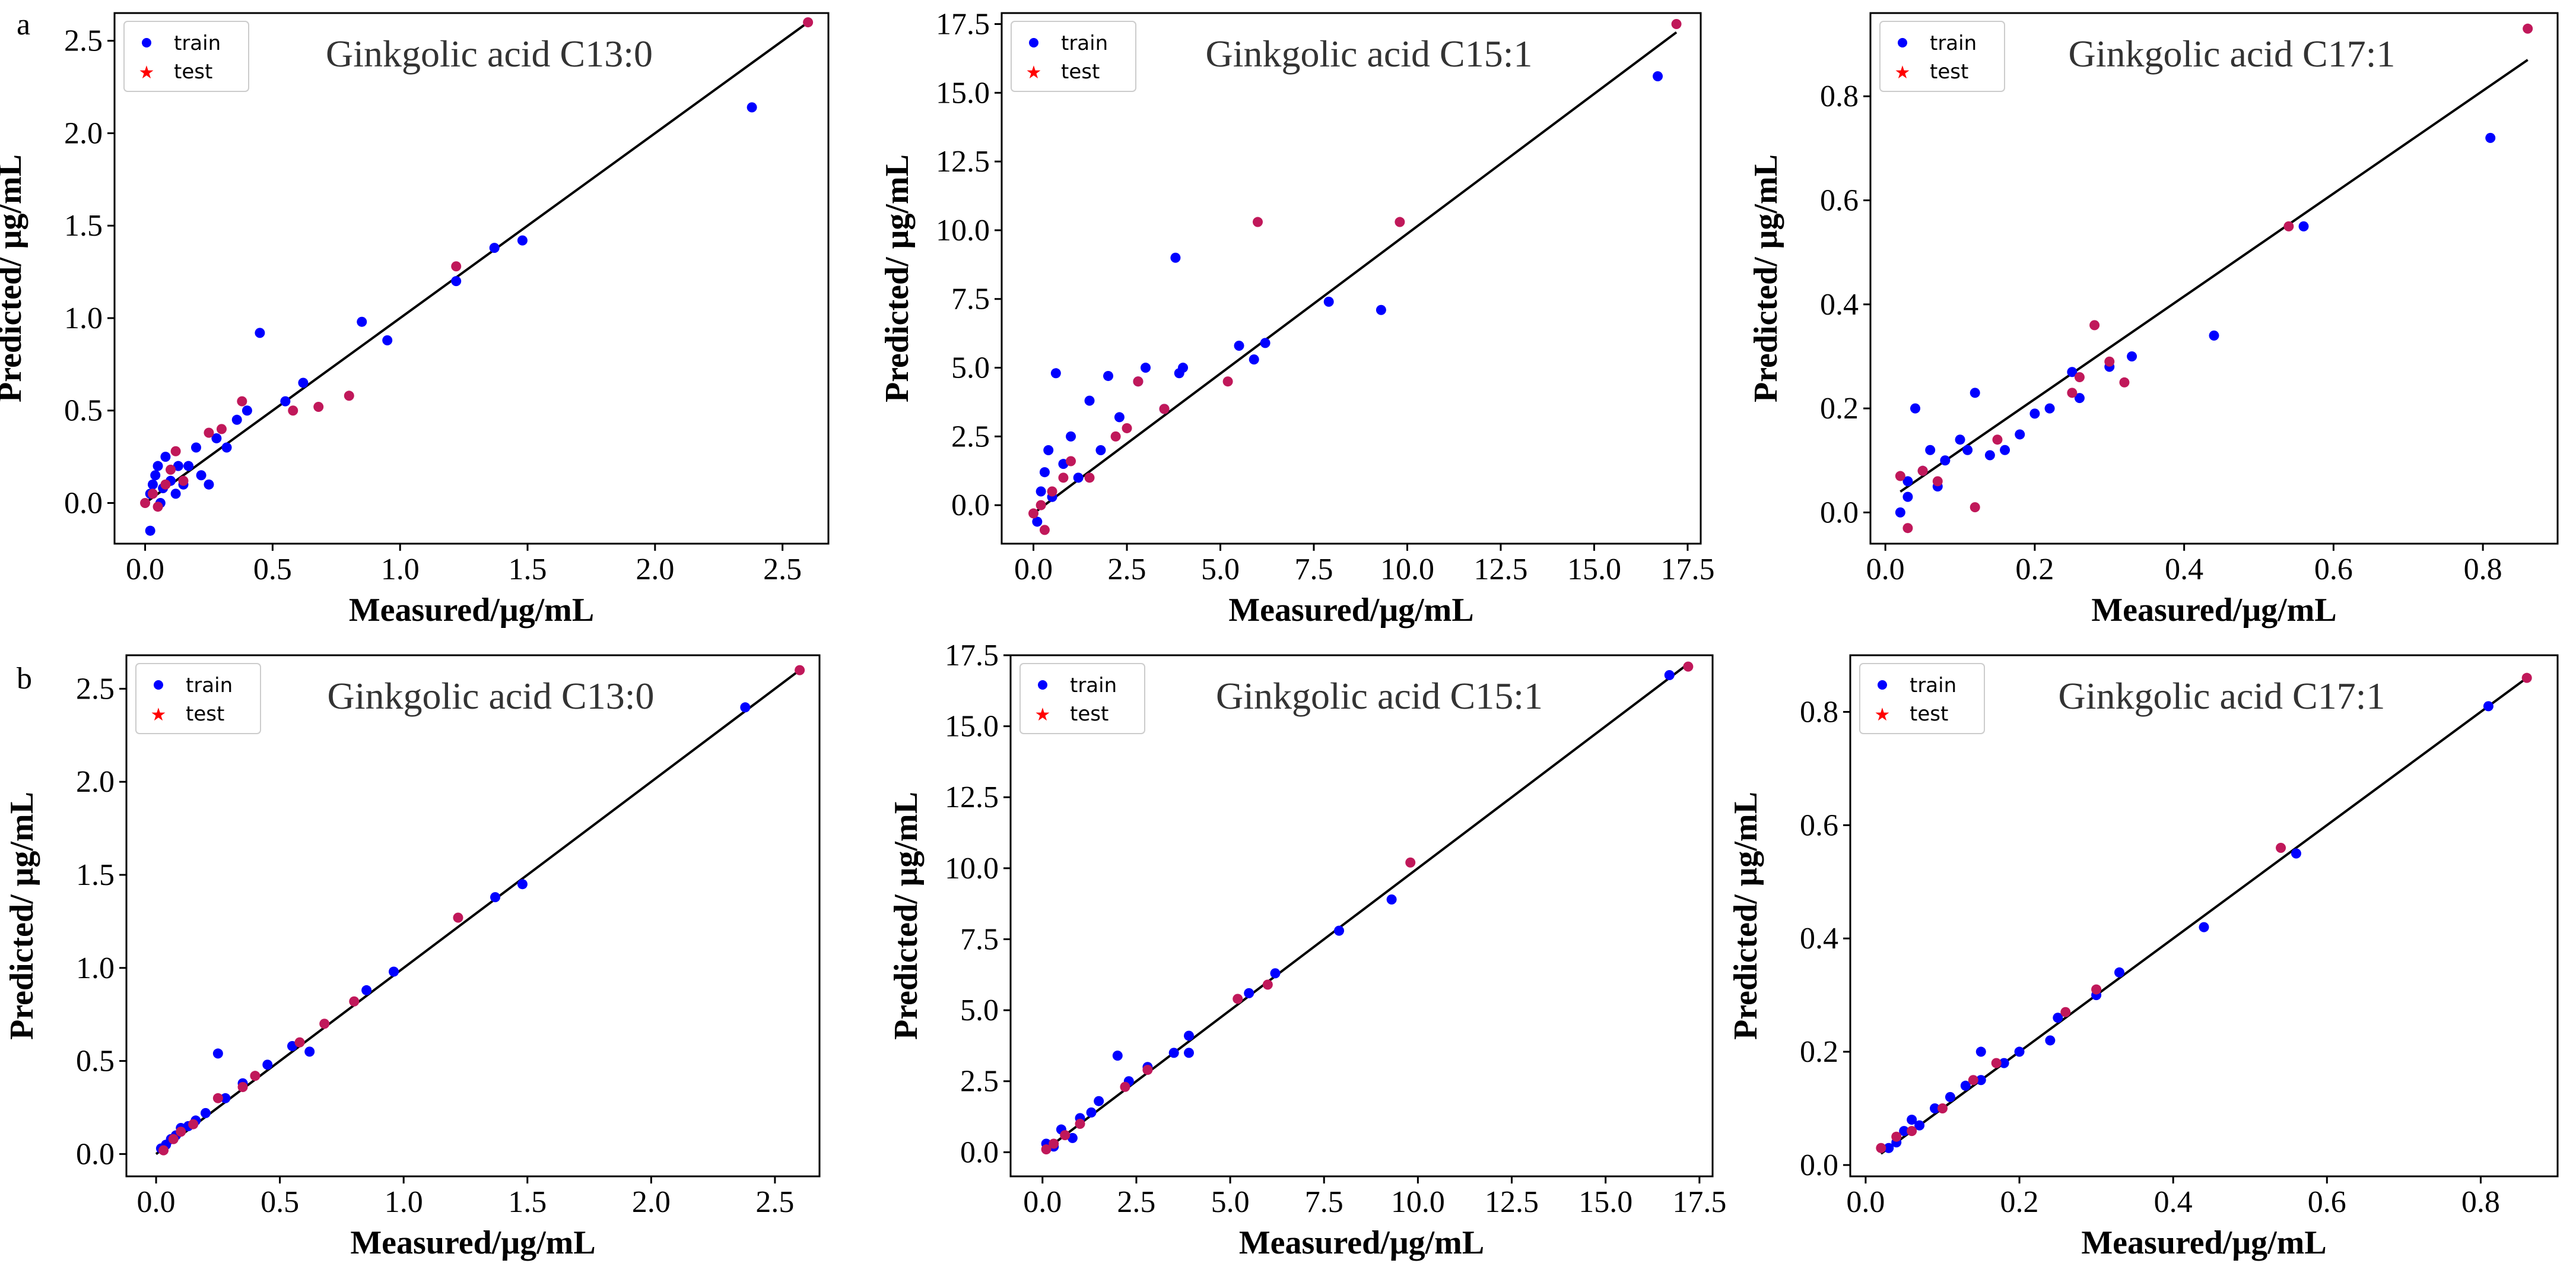 The image size is (2576, 1282). What do you see at coordinates (1365, 907) in the screenshot?
I see `fit-line` at bounding box center [1365, 907].